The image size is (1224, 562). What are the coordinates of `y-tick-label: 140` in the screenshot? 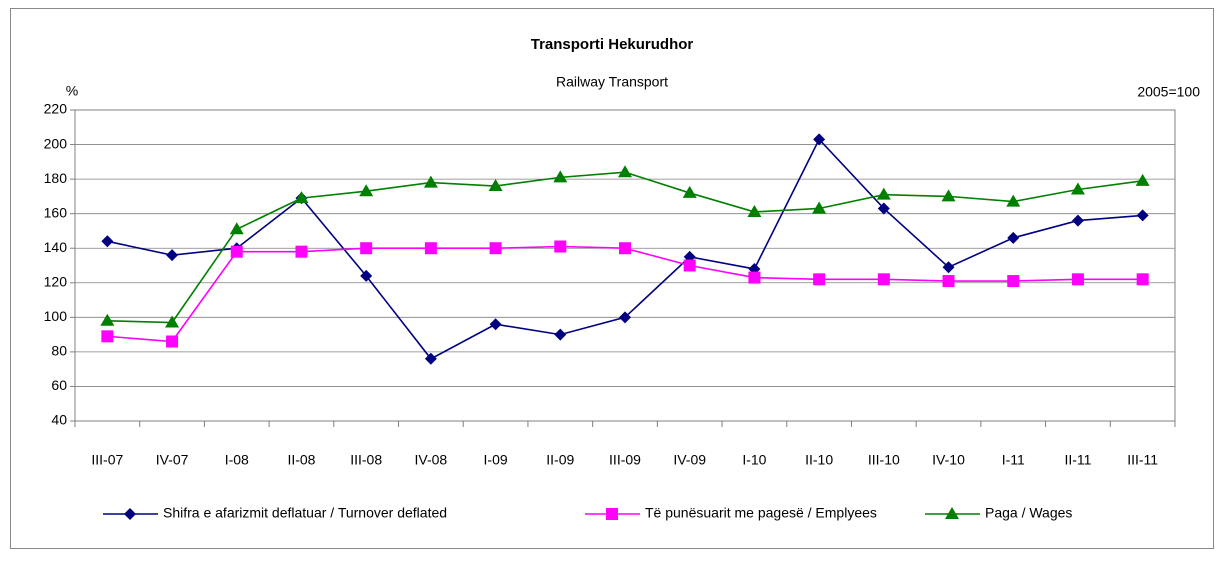 It's located at (56, 247).